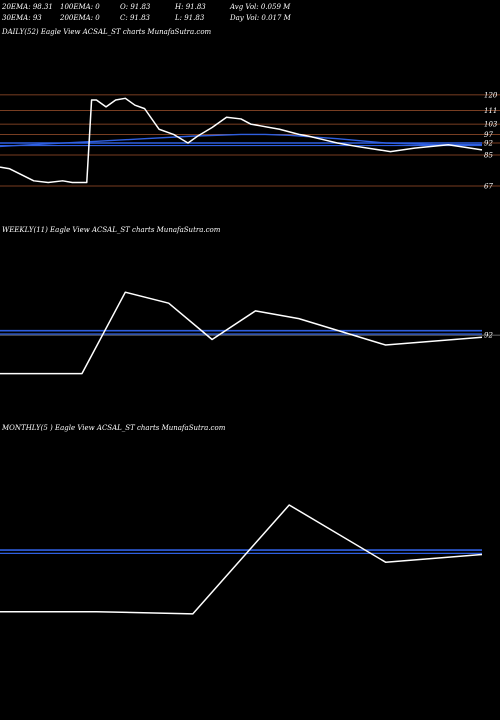 This screenshot has height=720, width=500. I want to click on stat-30ema: 30EMA: 93, so click(22, 18).